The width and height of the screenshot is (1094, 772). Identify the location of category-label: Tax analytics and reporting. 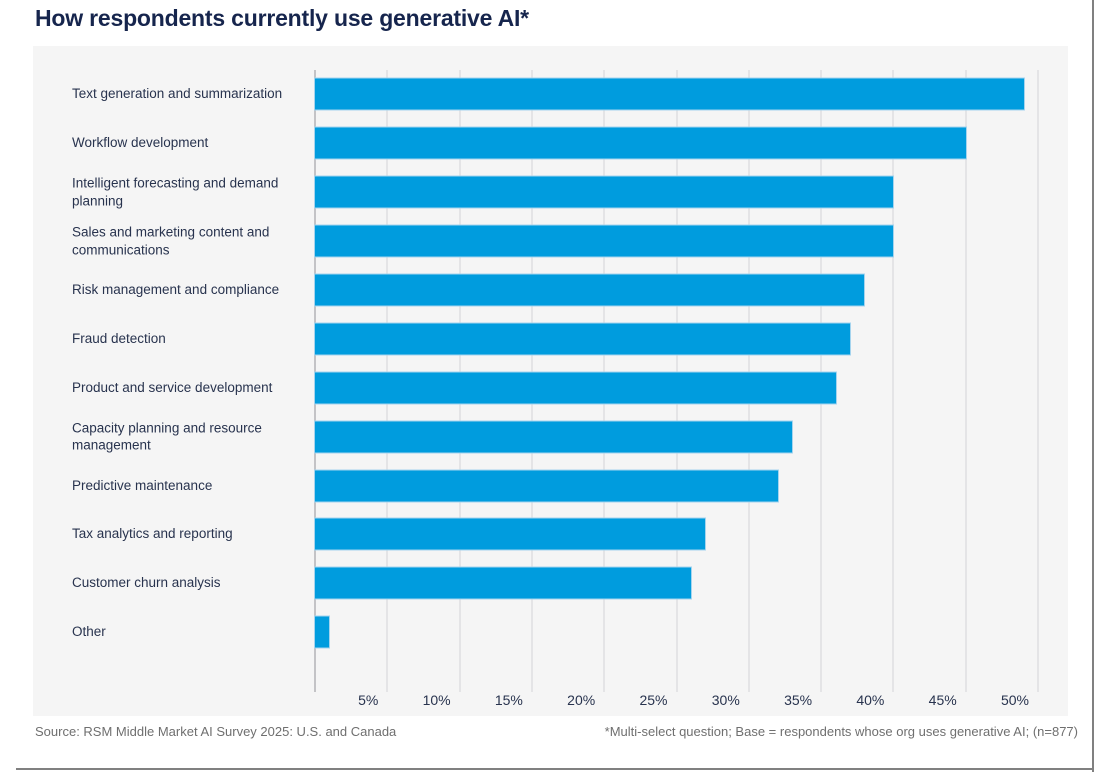
(152, 534).